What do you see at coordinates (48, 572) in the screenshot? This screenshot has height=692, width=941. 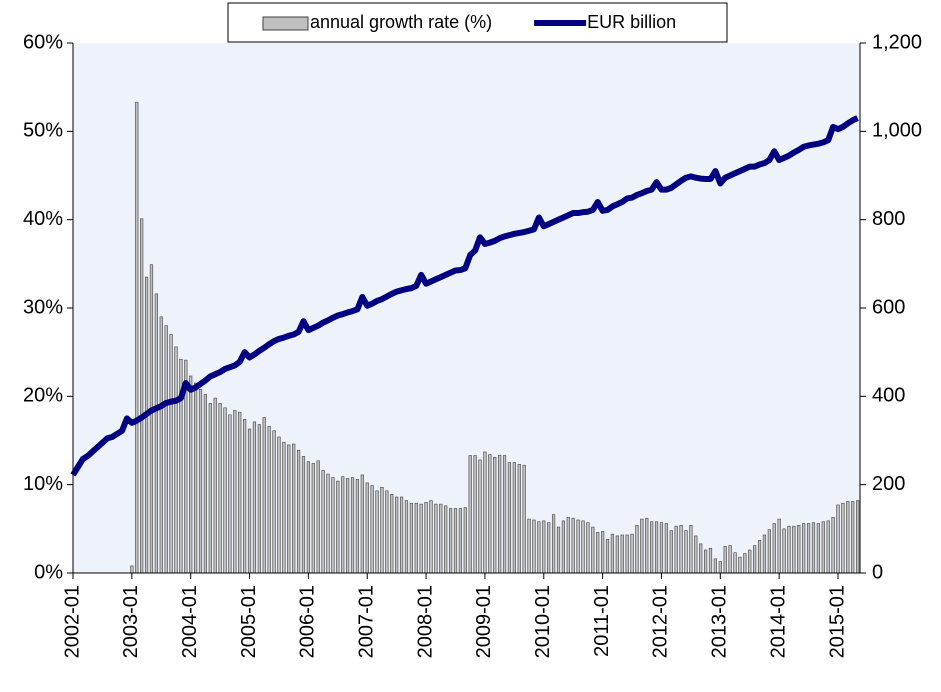 I see `y-tick-label: 0%` at bounding box center [48, 572].